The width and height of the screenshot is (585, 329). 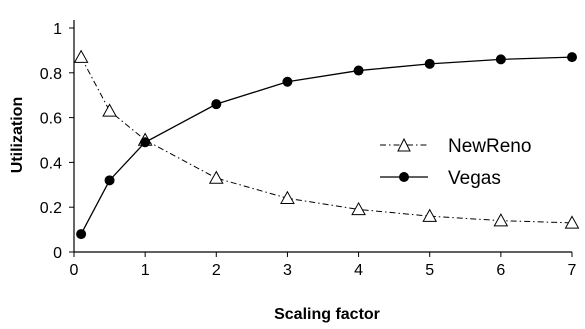 What do you see at coordinates (51, 119) in the screenshot?
I see `y-tick-label: 0.6` at bounding box center [51, 119].